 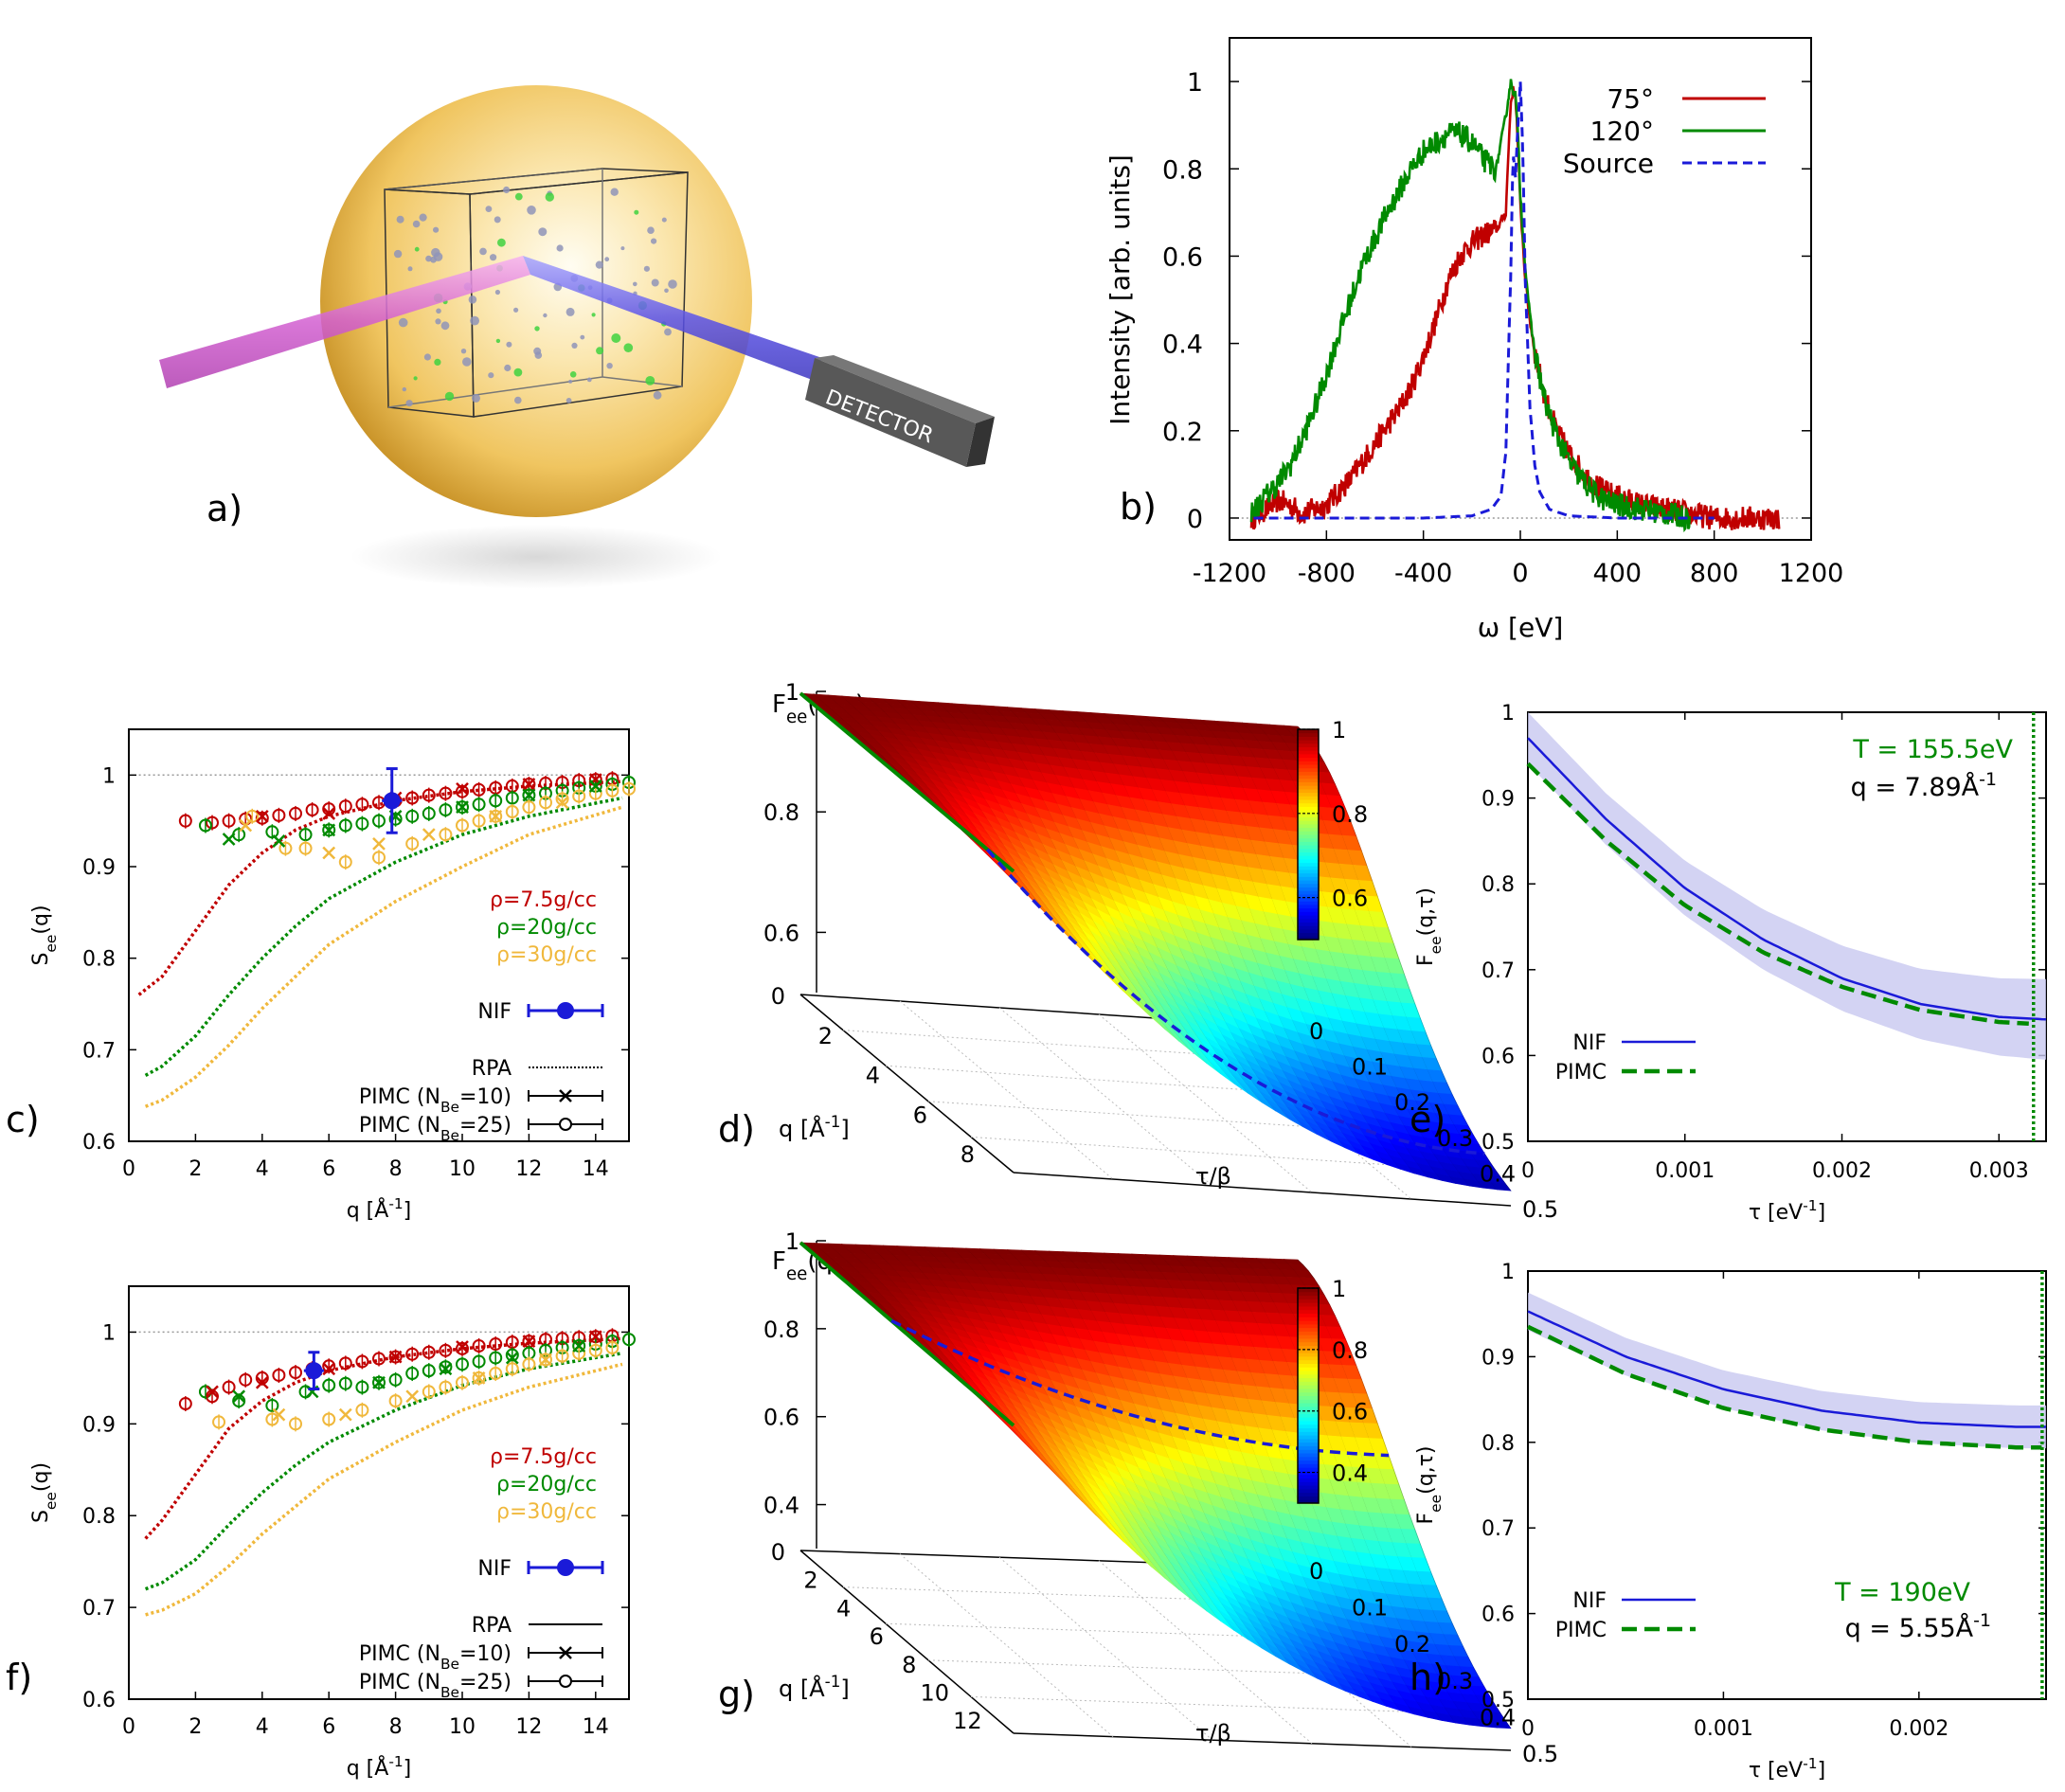 What do you see at coordinates (44, 1492) in the screenshot?
I see `y-axis-label: See​(q)` at bounding box center [44, 1492].